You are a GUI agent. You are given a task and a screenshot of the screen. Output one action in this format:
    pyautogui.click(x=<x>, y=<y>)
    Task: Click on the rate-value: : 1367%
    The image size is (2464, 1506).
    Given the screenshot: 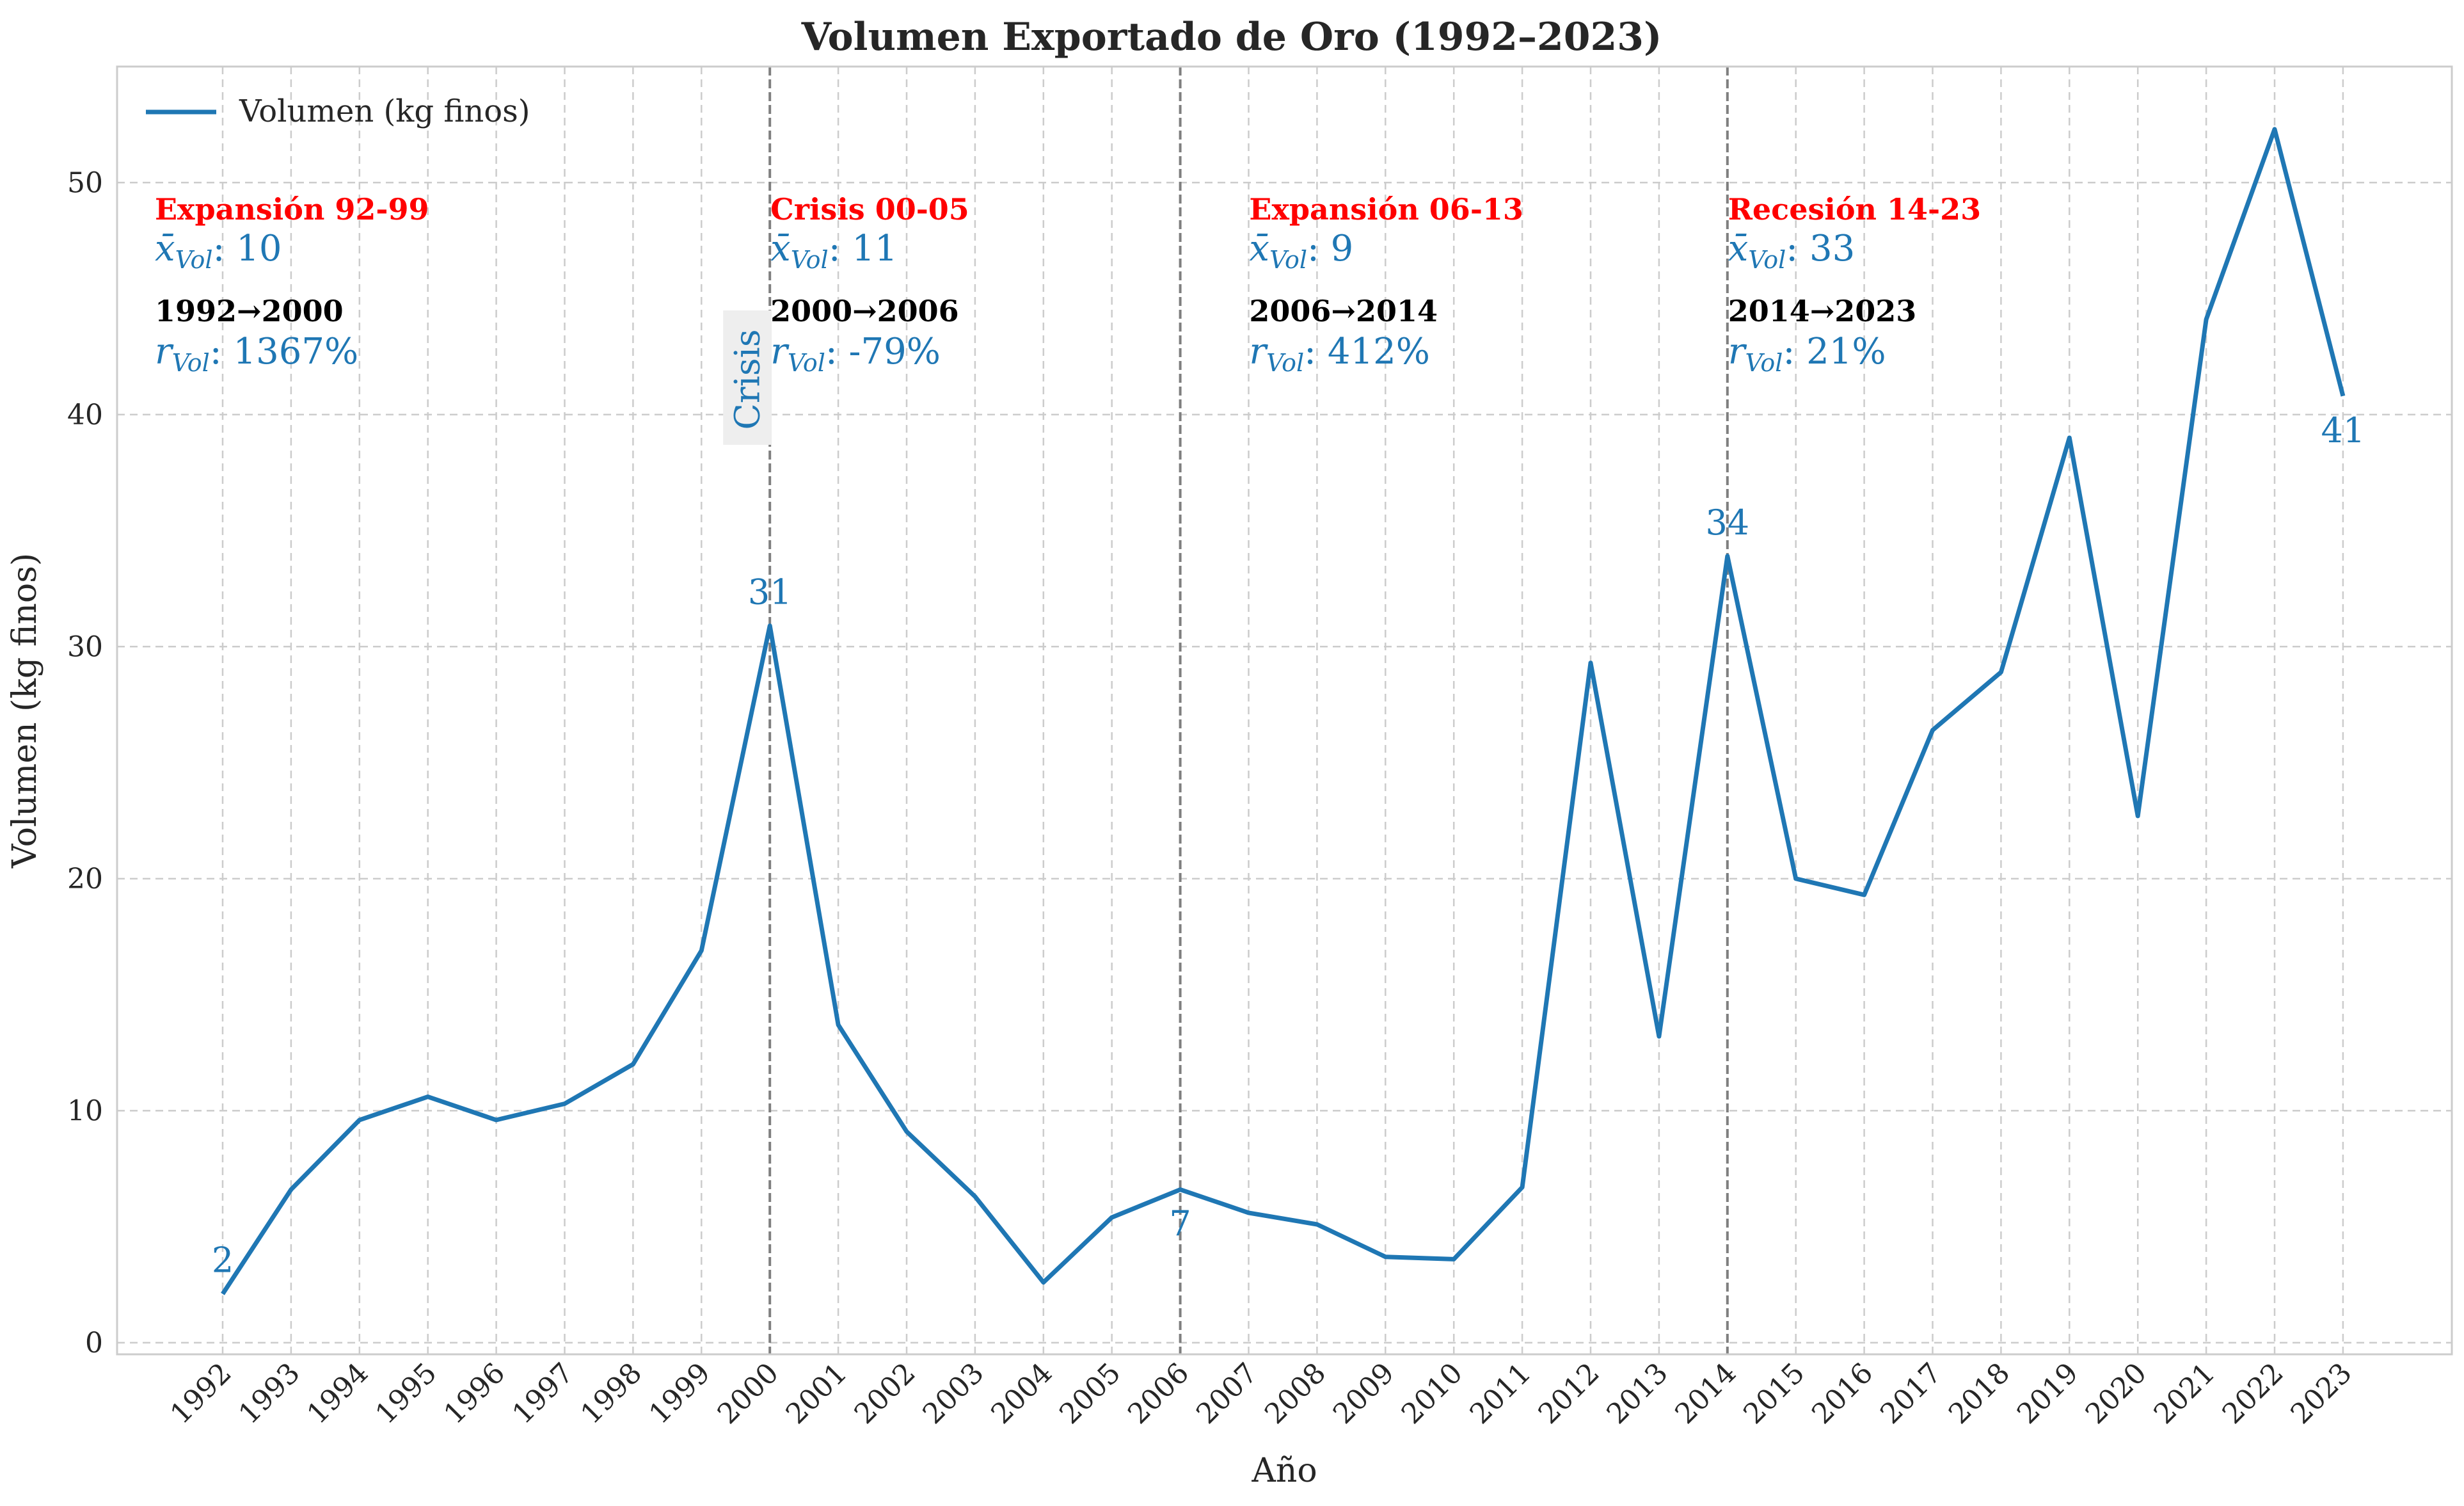 What is the action you would take?
    pyautogui.click(x=284, y=351)
    